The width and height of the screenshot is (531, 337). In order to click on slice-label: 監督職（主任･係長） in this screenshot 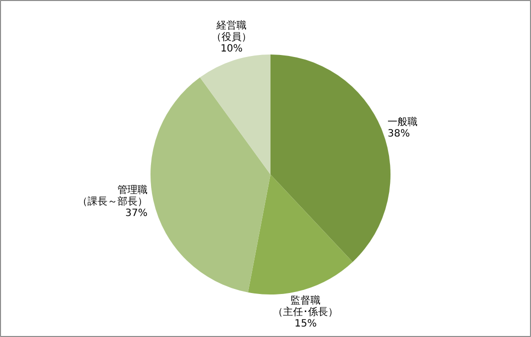, I will do `click(305, 306)`.